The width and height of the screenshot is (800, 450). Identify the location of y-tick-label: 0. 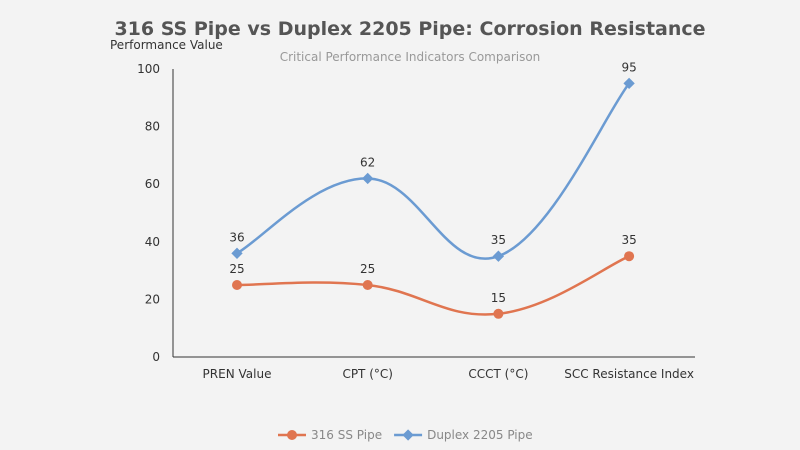
(156, 357).